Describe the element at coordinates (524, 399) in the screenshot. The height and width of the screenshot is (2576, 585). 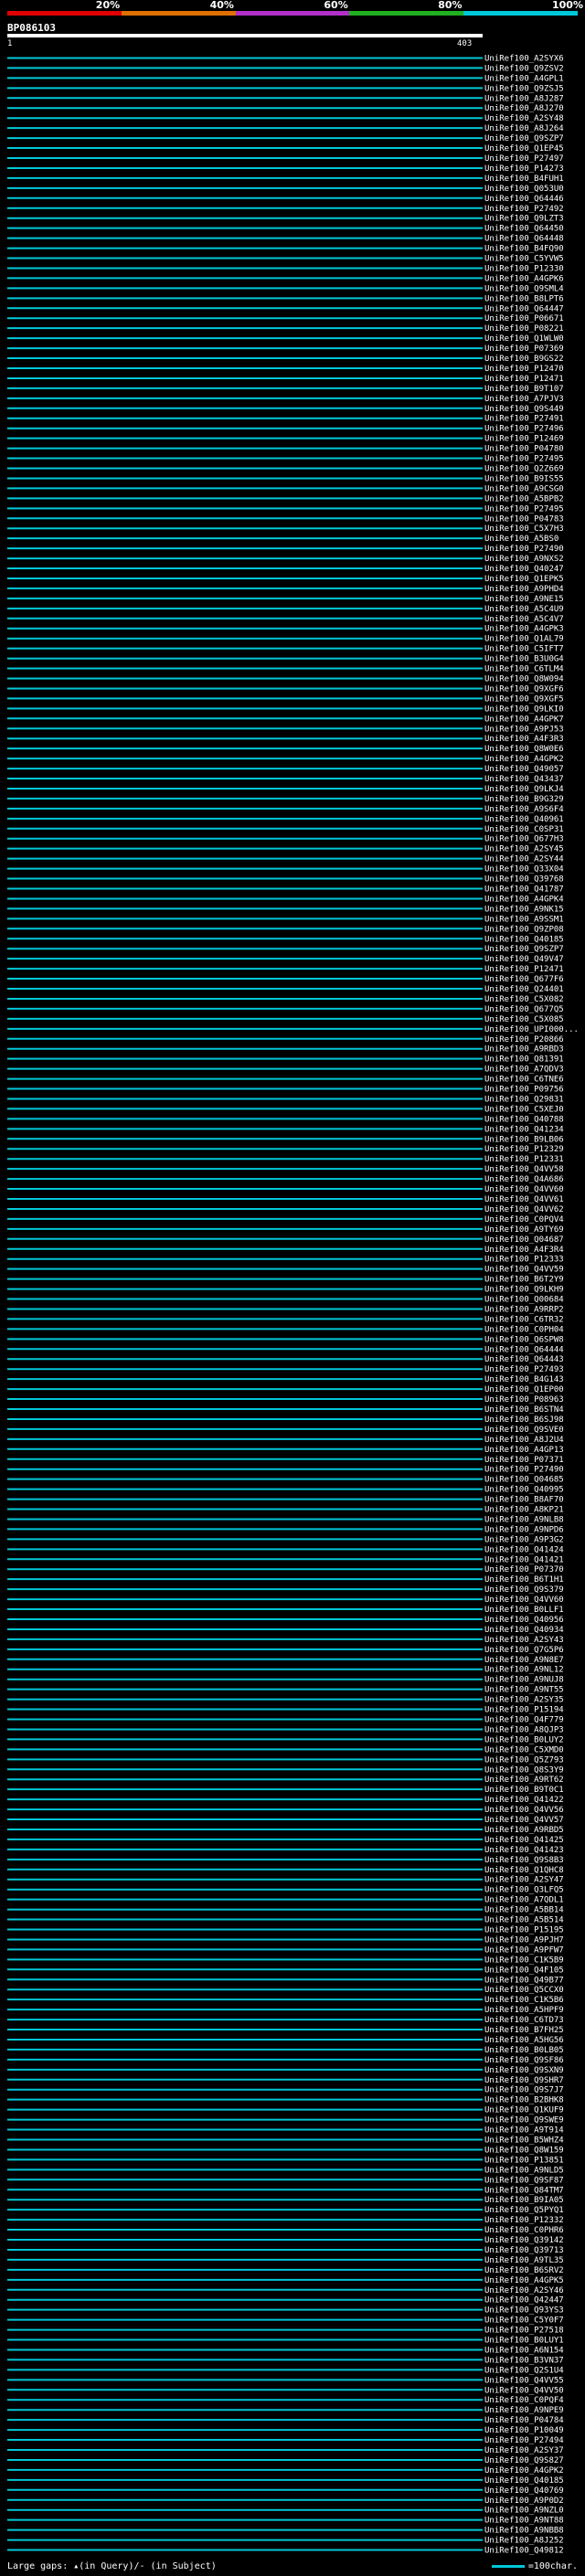
I see `hit-label: UniRef100_A7PJV3` at that location.